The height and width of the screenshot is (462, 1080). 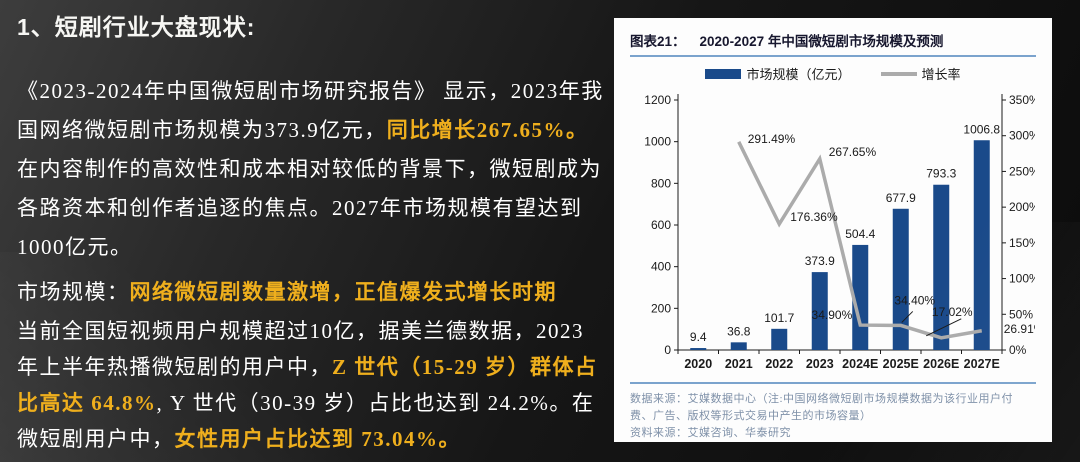 What do you see at coordinates (1022, 171) in the screenshot?
I see `right-axis-label: 250%` at bounding box center [1022, 171].